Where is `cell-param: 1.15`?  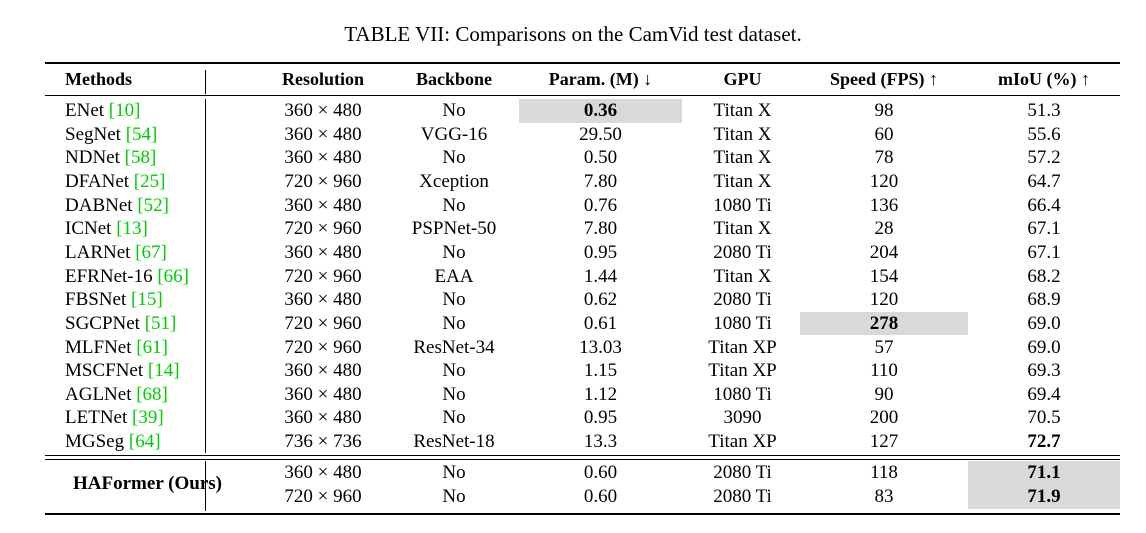 cell-param: 1.15 is located at coordinates (600, 371).